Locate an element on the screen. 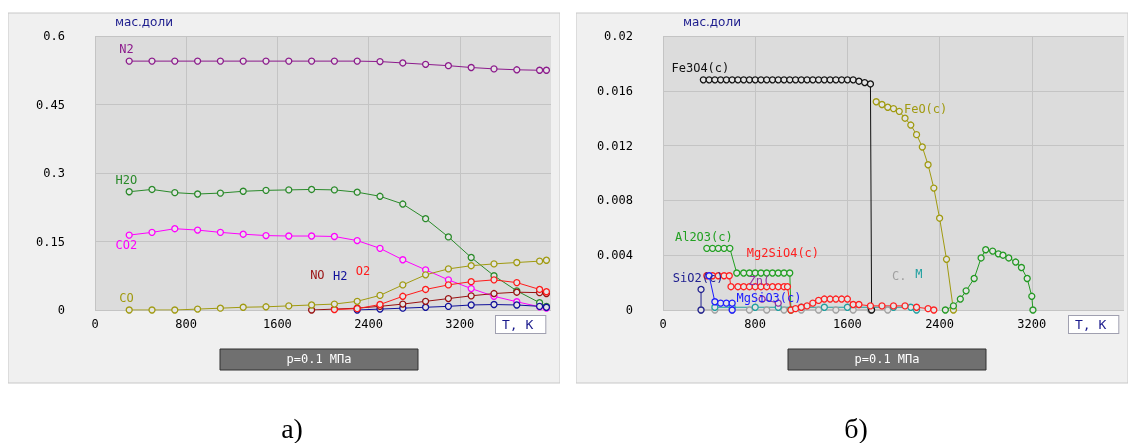 The image size is (1136, 443). y-tick-label: 0.016 is located at coordinates (614, 90).